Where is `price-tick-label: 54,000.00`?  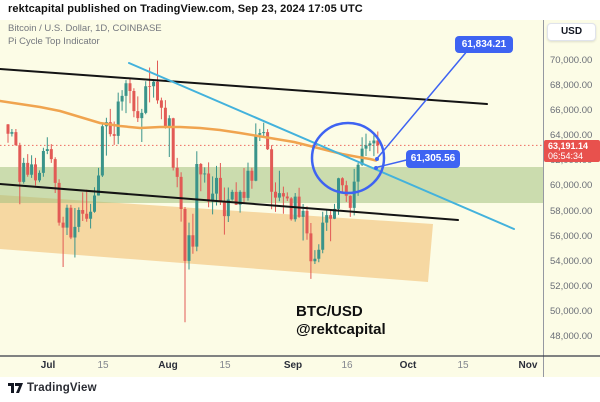
price-tick-label: 54,000.00 is located at coordinates (571, 261).